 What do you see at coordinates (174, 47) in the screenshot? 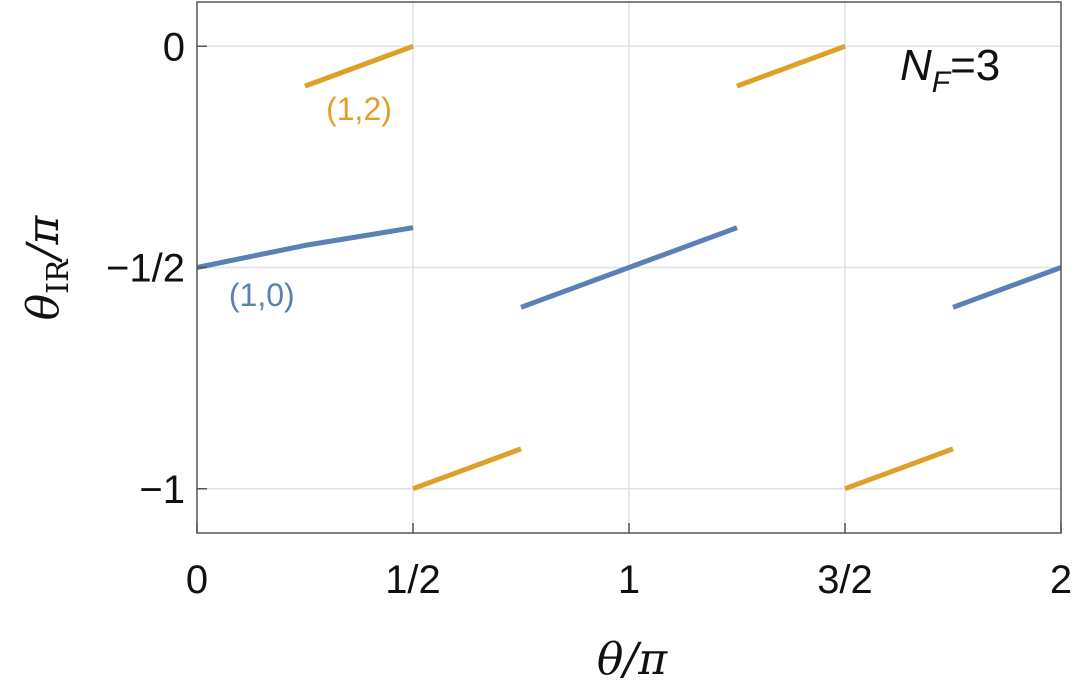
I see `y-tick-label: 0` at bounding box center [174, 47].